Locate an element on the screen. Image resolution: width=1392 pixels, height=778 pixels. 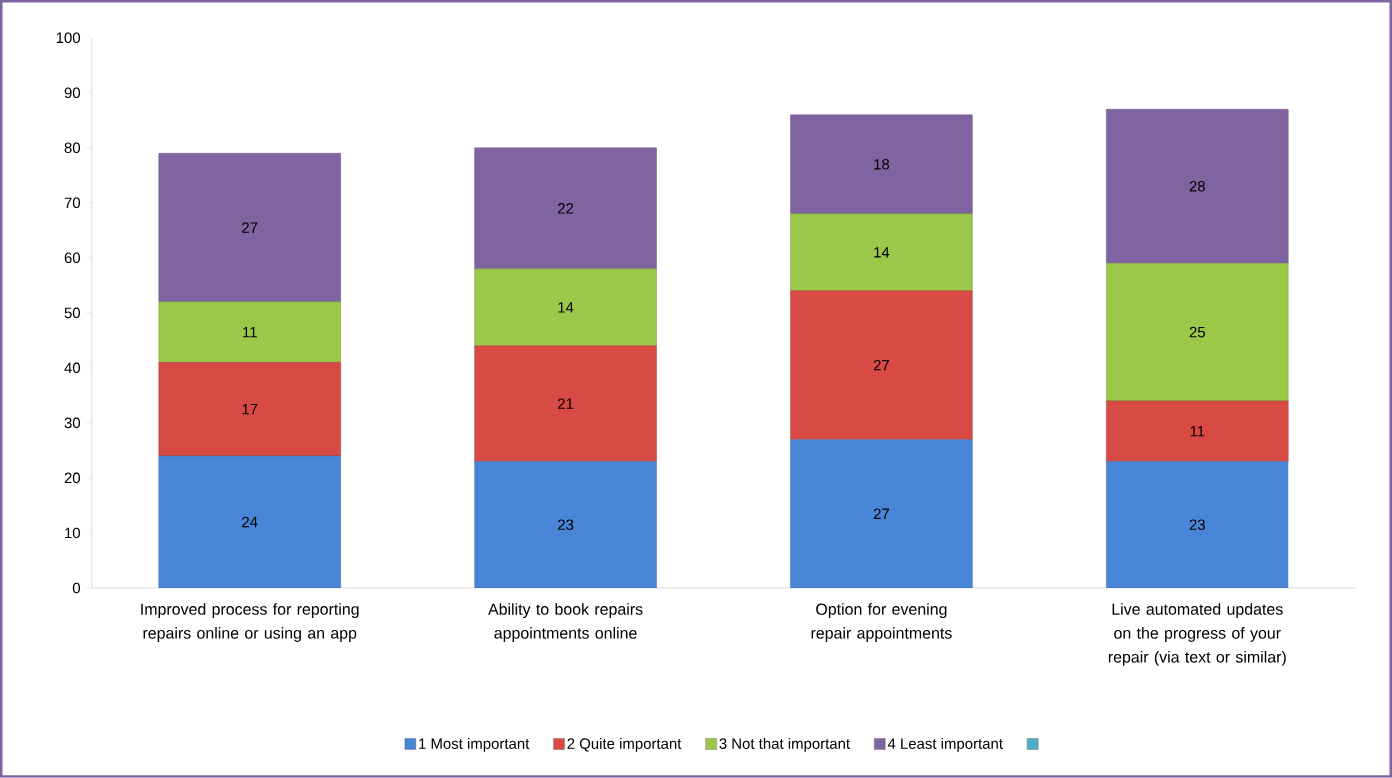
data-label: 22 is located at coordinates (566, 208).